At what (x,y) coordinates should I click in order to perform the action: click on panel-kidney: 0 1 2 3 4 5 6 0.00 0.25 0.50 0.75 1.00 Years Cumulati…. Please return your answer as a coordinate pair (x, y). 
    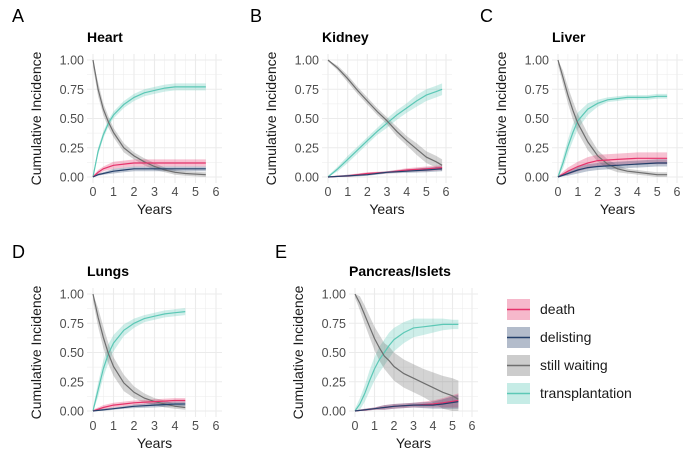
    Looking at the image, I should click on (351, 111).